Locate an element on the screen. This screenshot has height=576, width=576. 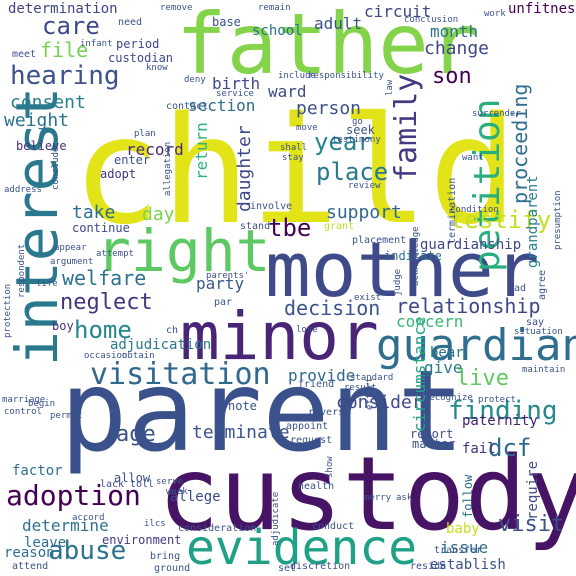
word-care: care is located at coordinates (71, 26).